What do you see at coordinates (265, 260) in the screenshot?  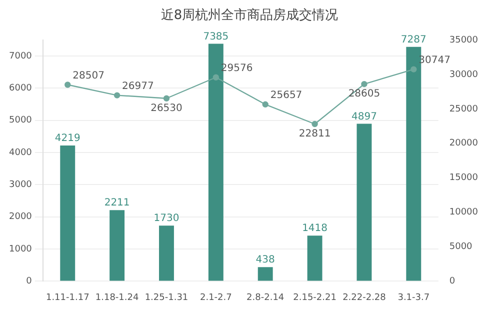 I see `data-label: 438` at bounding box center [265, 260].